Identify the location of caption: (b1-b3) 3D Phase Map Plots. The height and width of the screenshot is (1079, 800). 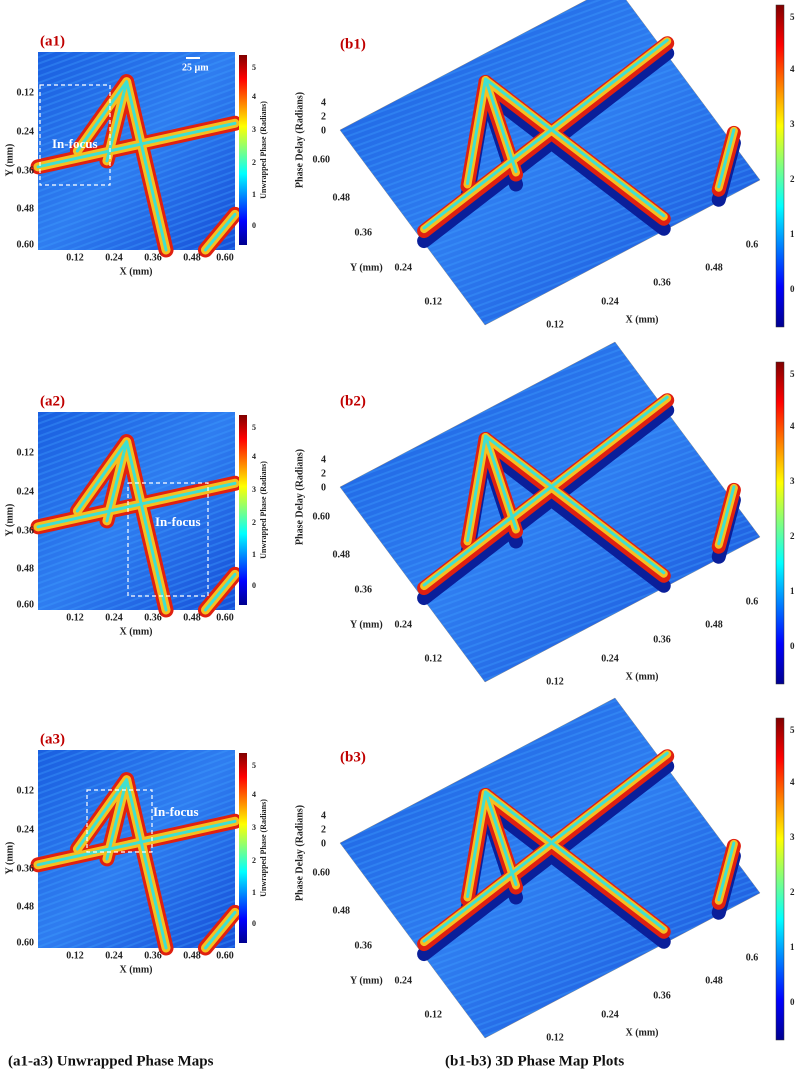
(534, 1061).